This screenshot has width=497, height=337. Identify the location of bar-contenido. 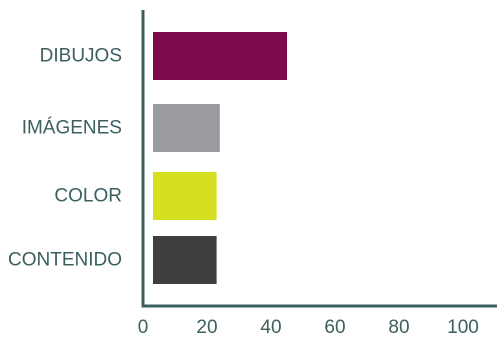
(185, 260).